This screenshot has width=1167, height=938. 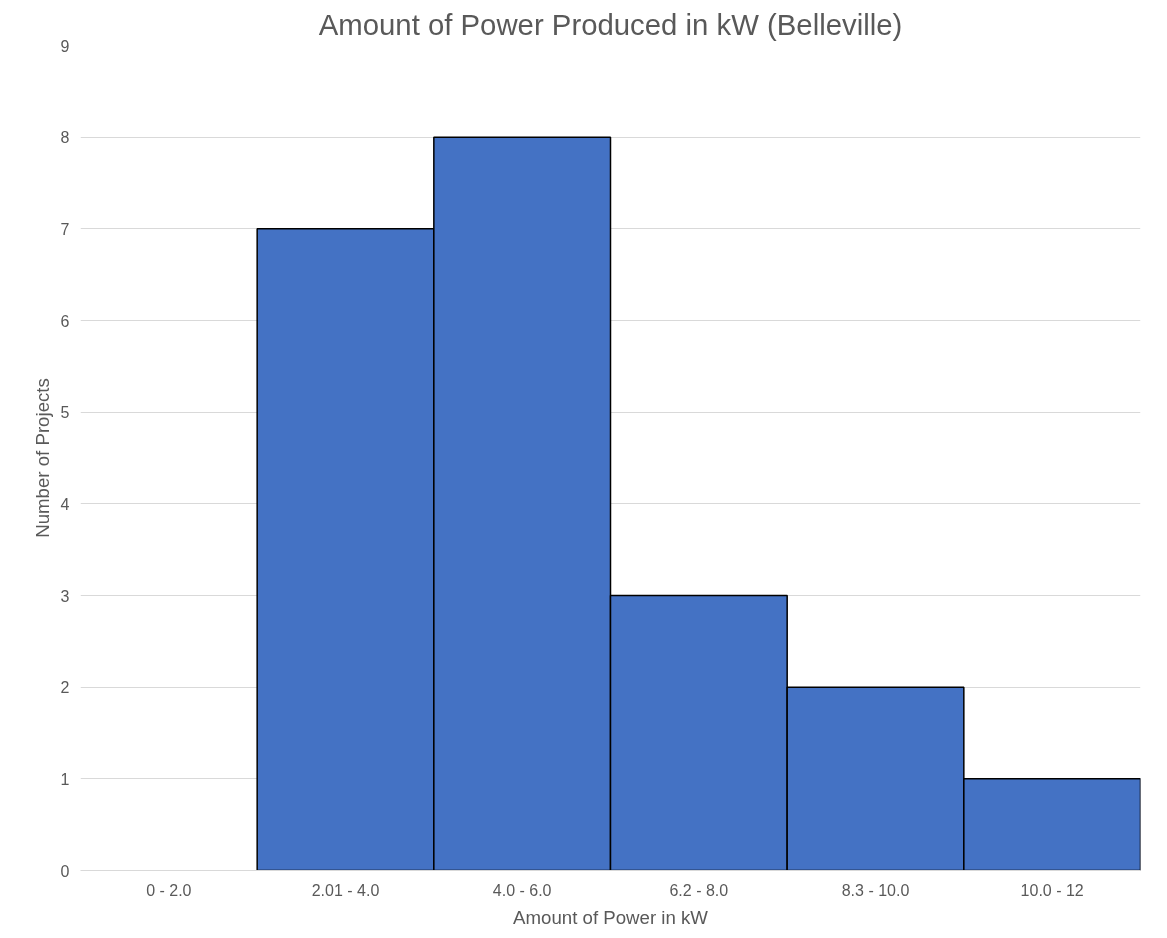 I want to click on y-tick-label: 5, so click(x=65, y=413).